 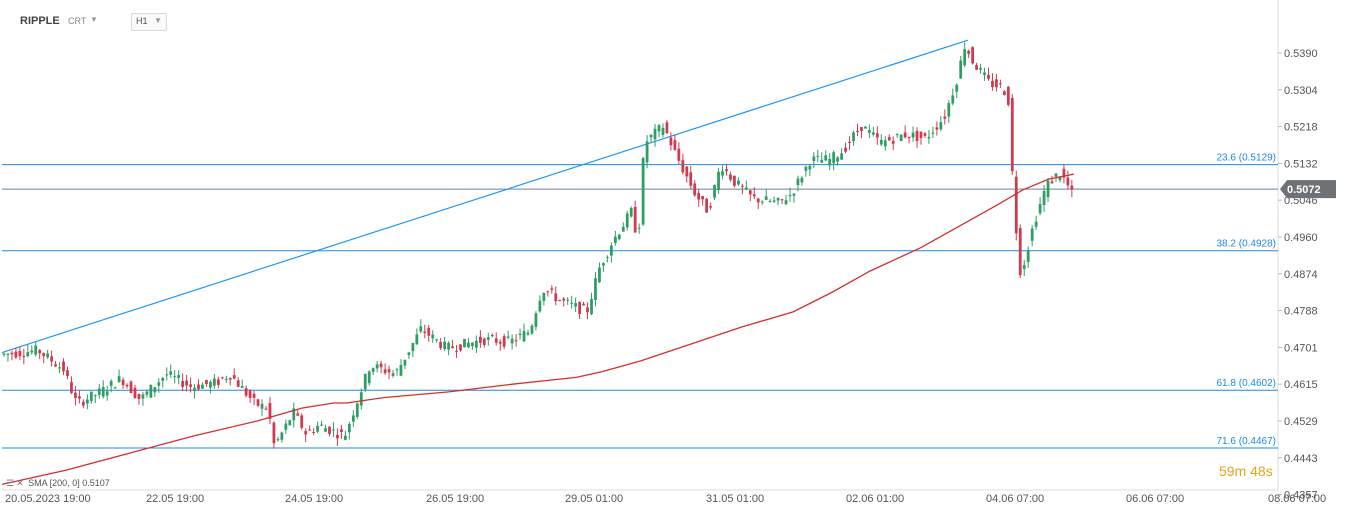 I want to click on current-price-label: 0.5072, so click(x=1304, y=190).